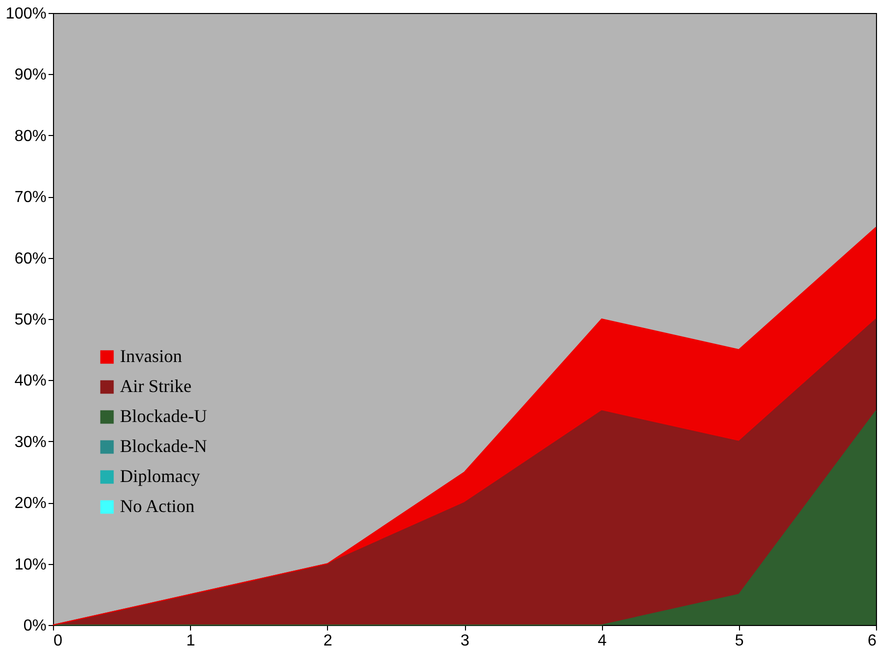 The width and height of the screenshot is (882, 653). Describe the element at coordinates (30, 381) in the screenshot. I see `y-tick-label: 40%` at that location.